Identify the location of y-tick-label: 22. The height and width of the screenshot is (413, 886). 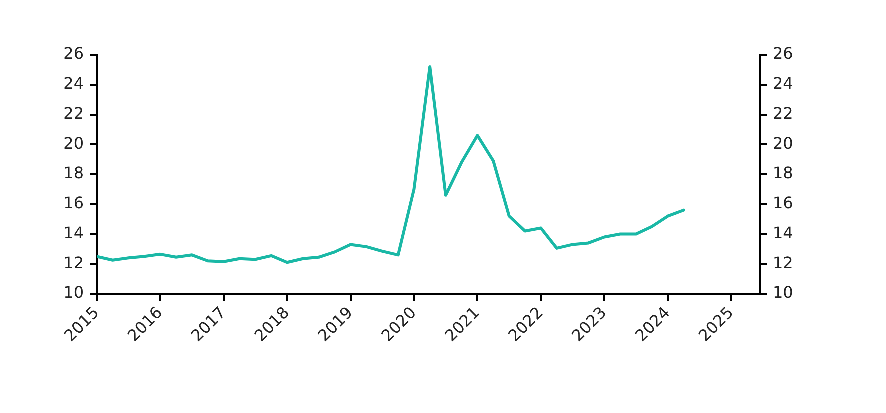
(74, 113).